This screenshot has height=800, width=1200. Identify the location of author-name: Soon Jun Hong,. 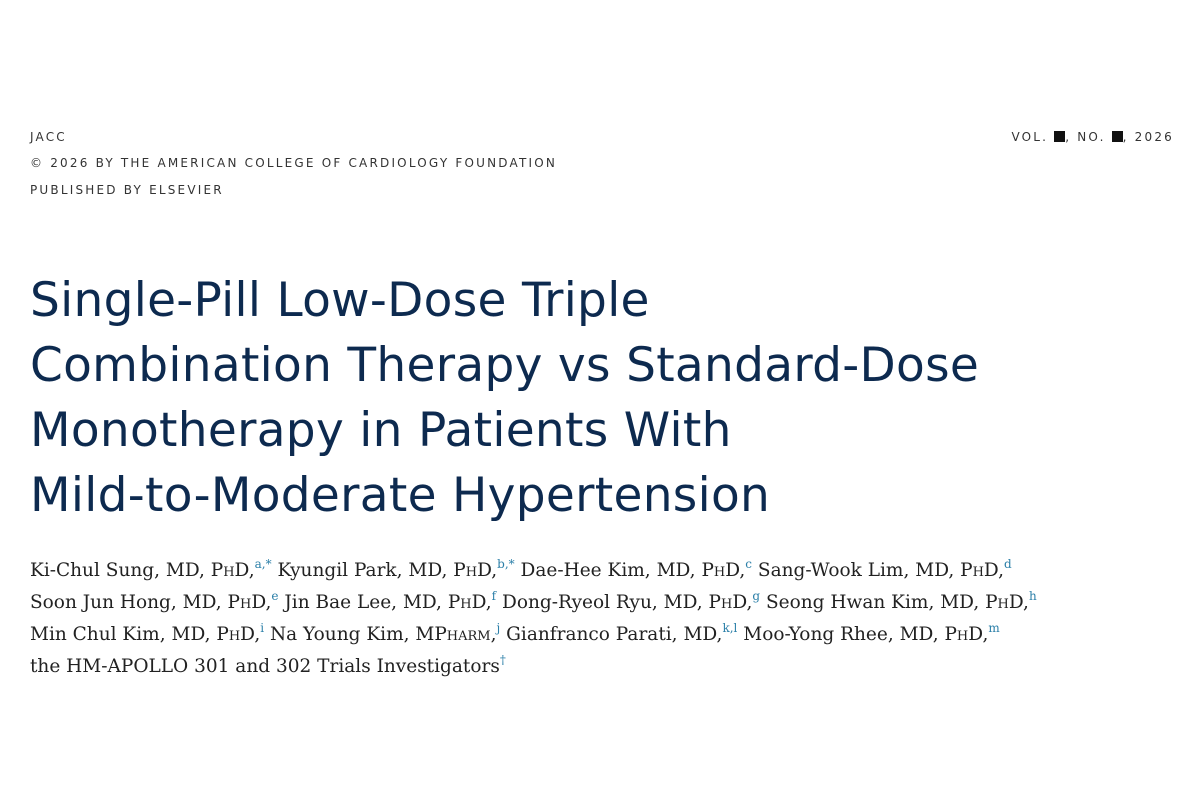
(103, 602).